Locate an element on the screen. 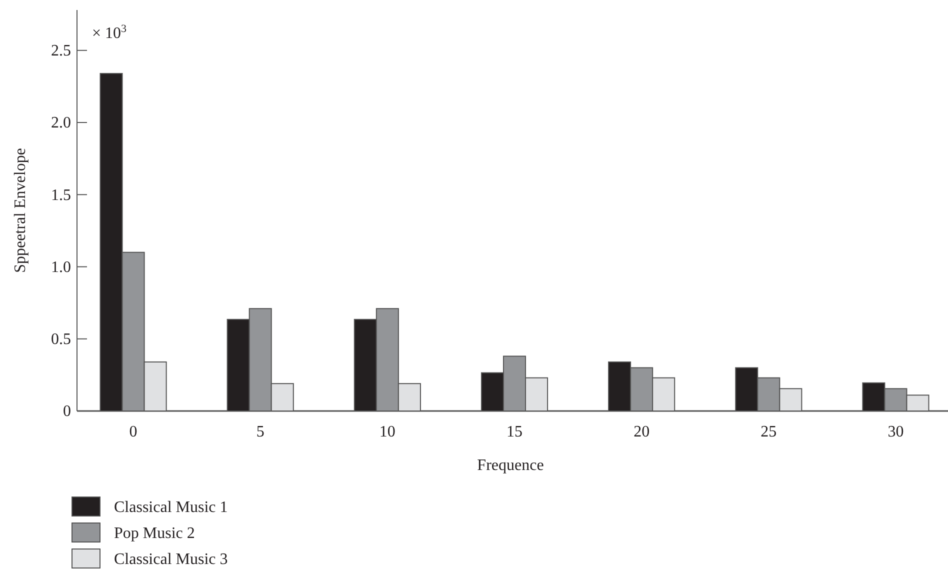 This screenshot has height=574, width=948. x-tick-label: 30 is located at coordinates (896, 431).